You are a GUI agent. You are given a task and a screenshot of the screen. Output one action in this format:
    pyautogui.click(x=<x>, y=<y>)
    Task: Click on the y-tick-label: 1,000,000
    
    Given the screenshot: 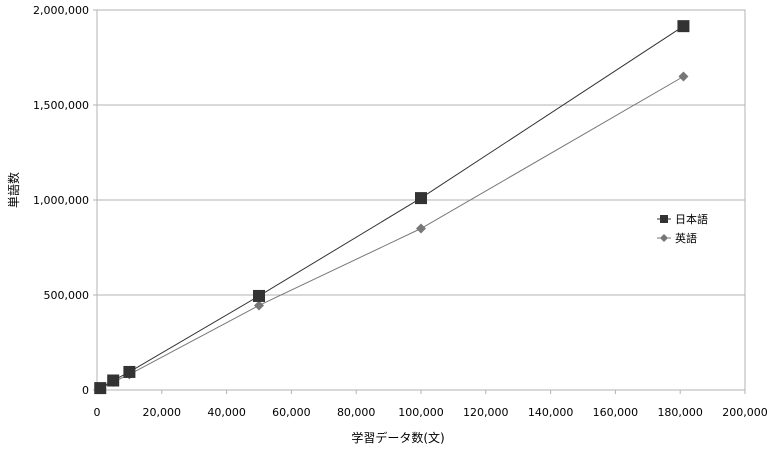 What is the action you would take?
    pyautogui.click(x=61, y=200)
    